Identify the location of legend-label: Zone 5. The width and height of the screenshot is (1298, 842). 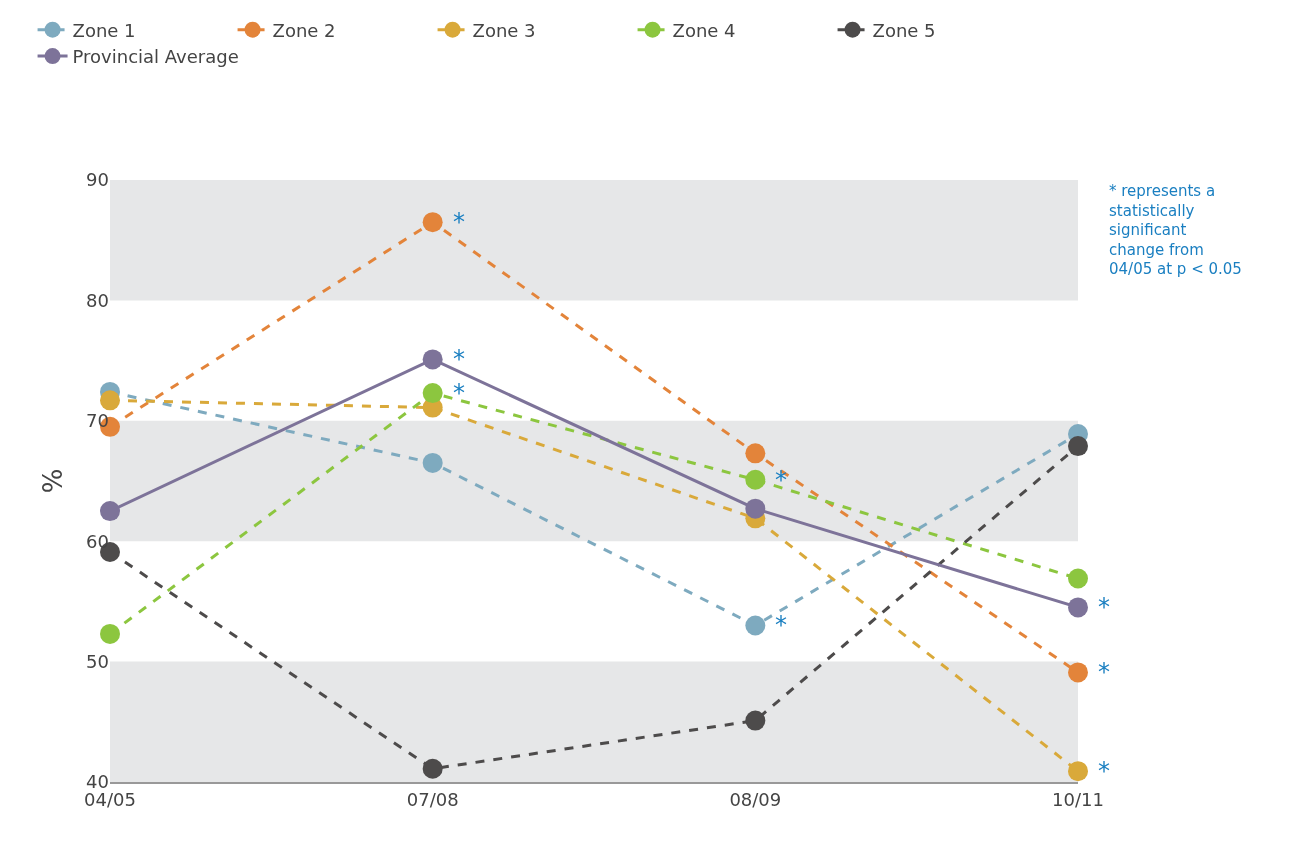
(904, 30).